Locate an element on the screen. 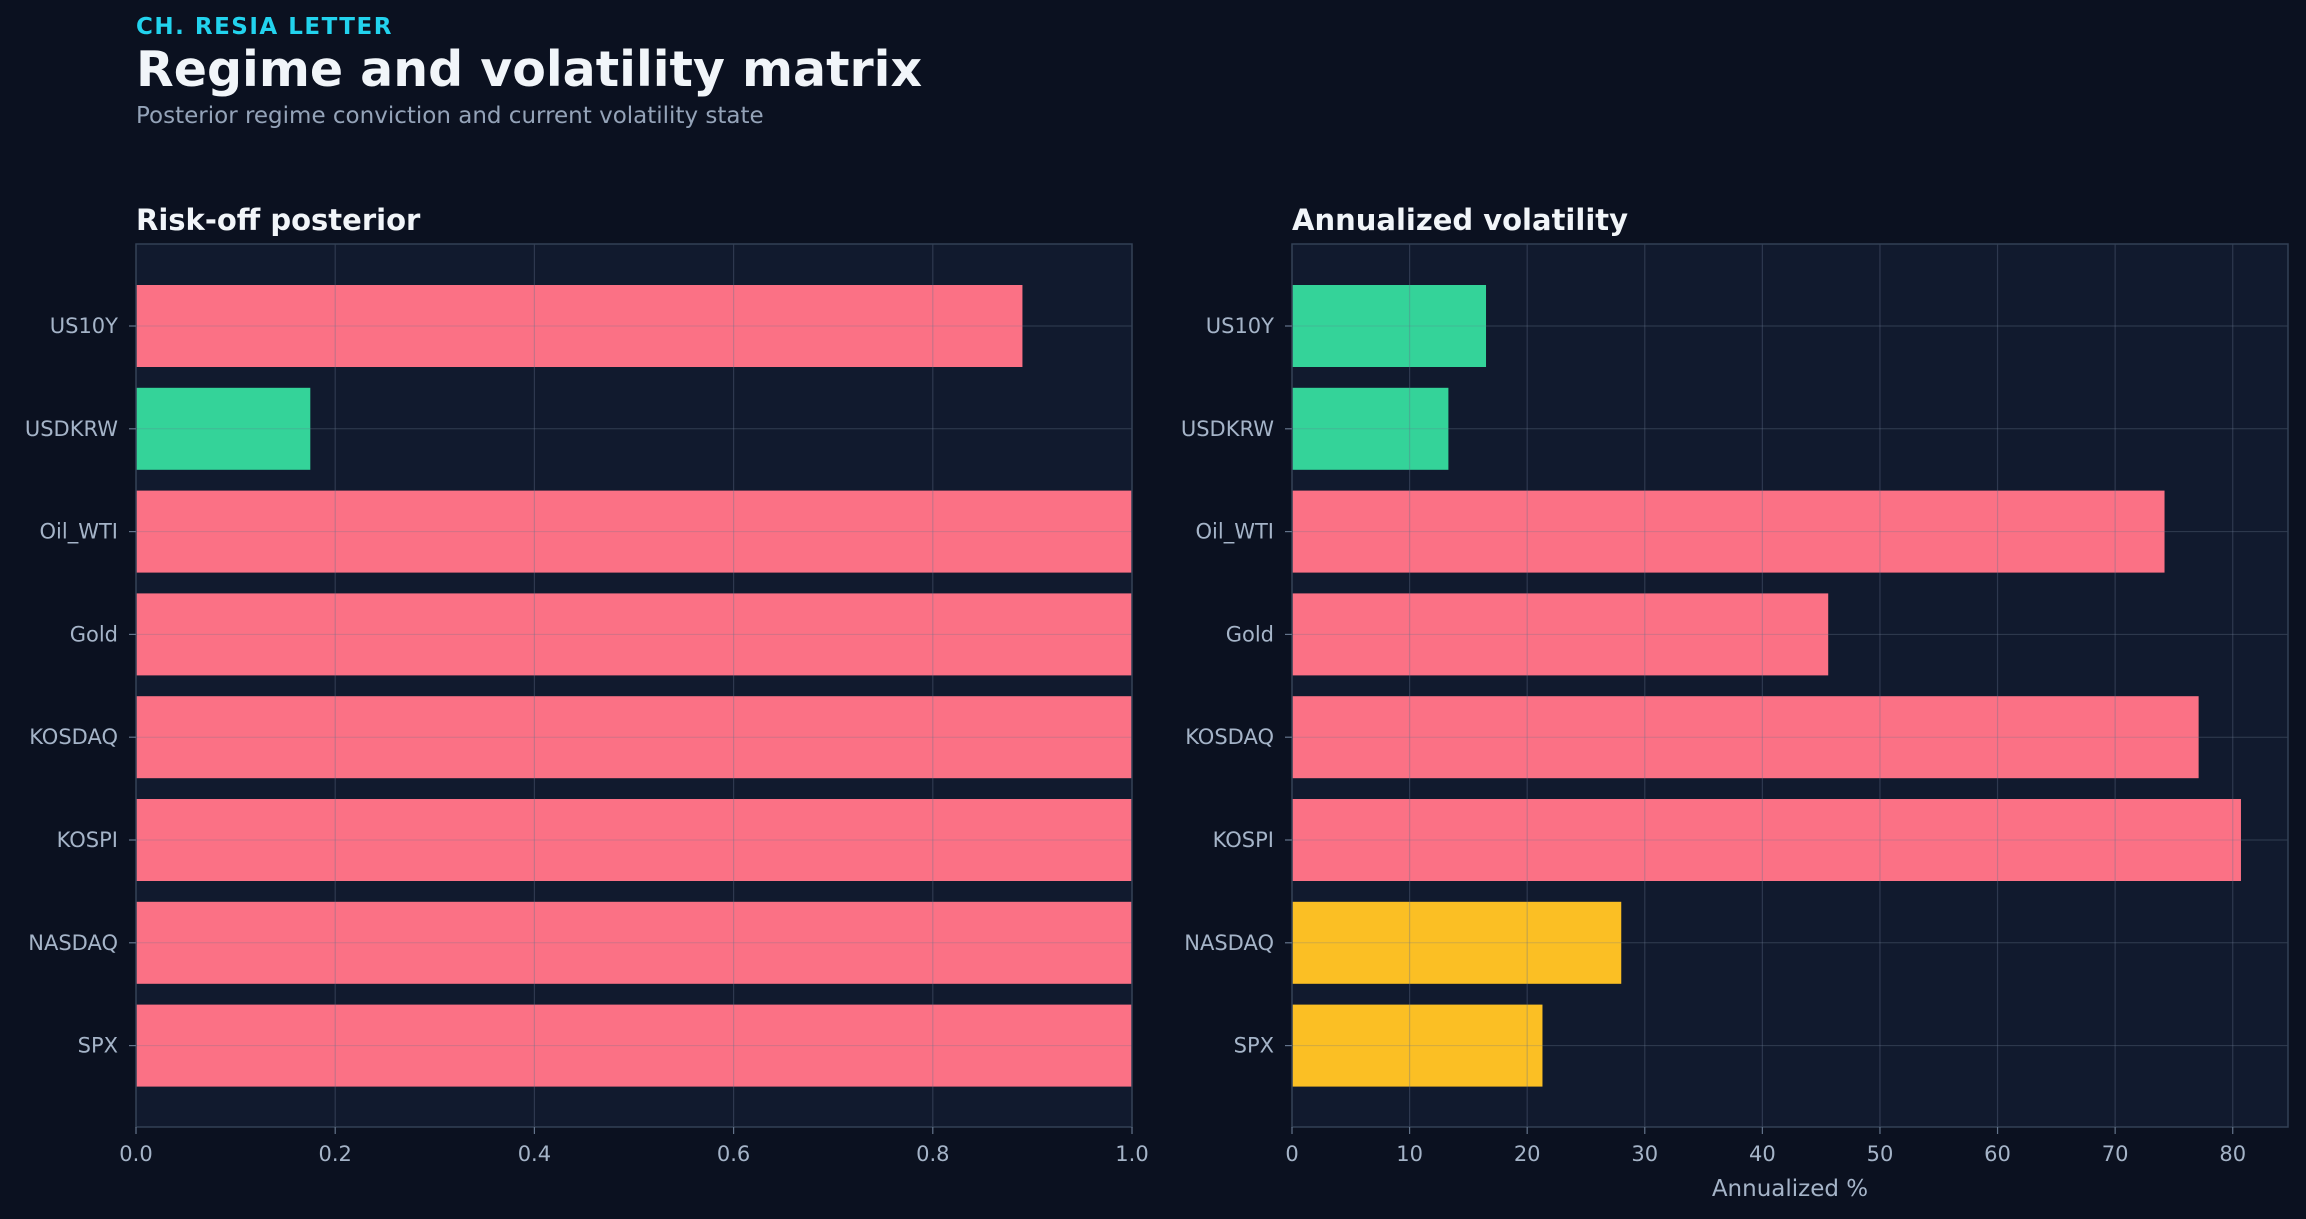  x-tick-label: 0 is located at coordinates (1291, 1154).